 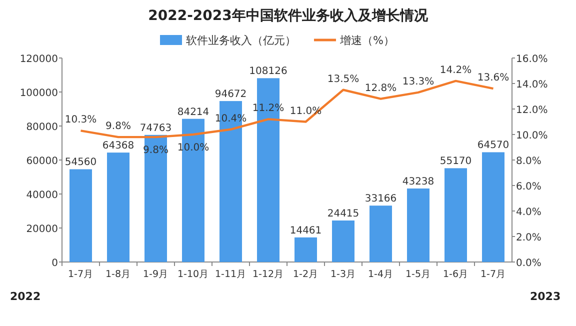 I want to click on y-tick-label: 80000, so click(x=42, y=127).